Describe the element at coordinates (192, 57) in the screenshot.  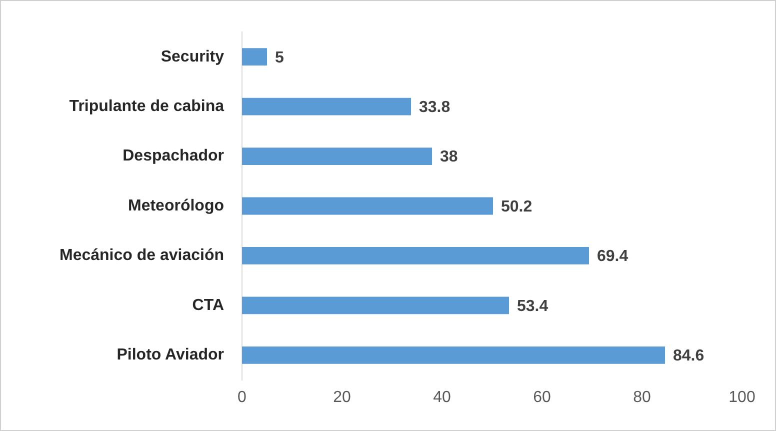
I see `y-tick-label: Security` at that location.